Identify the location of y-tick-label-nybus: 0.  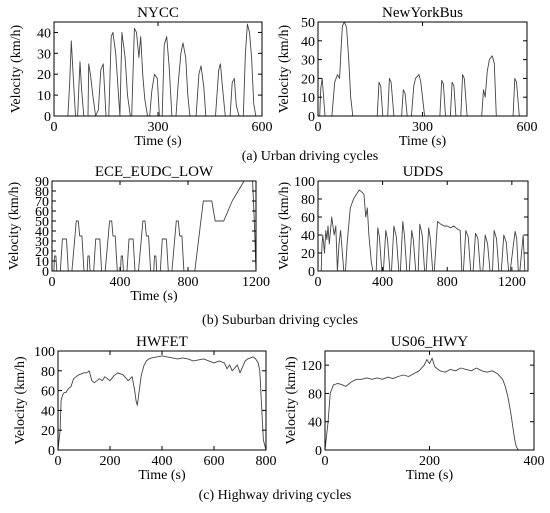
(311, 117).